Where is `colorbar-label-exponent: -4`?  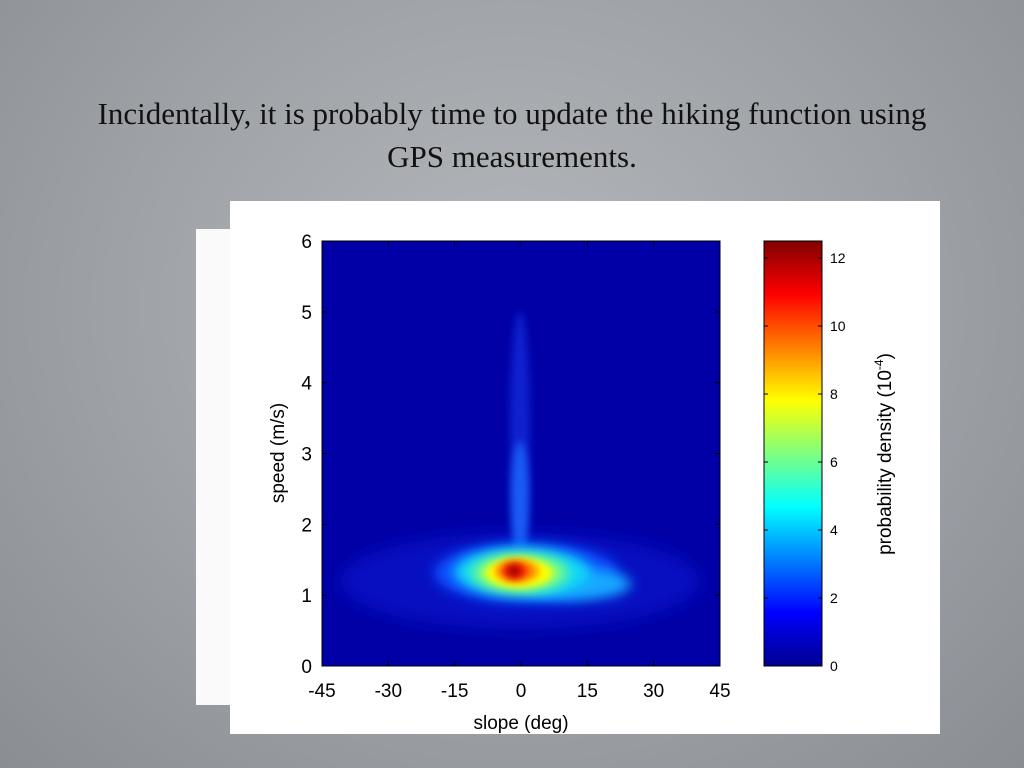
colorbar-label-exponent: -4 is located at coordinates (879, 364).